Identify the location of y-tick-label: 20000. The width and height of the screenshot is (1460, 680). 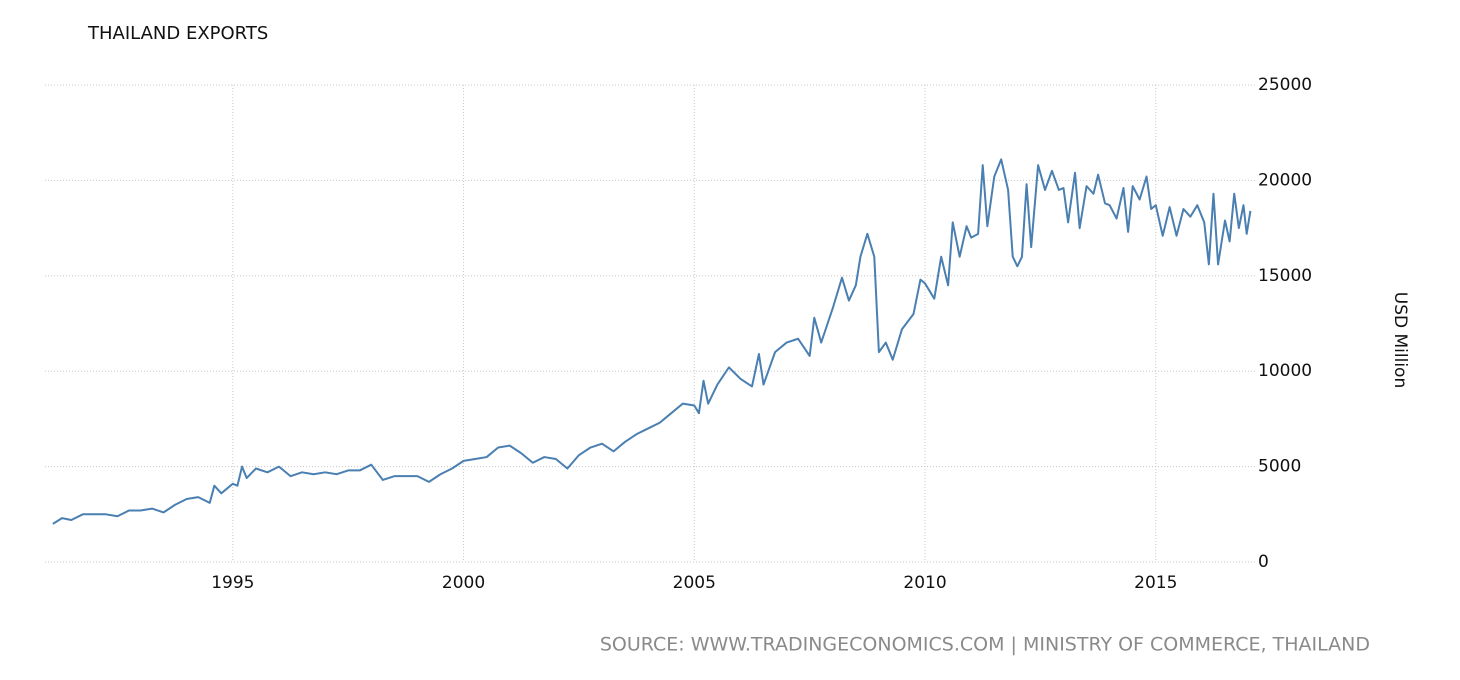
(1285, 180).